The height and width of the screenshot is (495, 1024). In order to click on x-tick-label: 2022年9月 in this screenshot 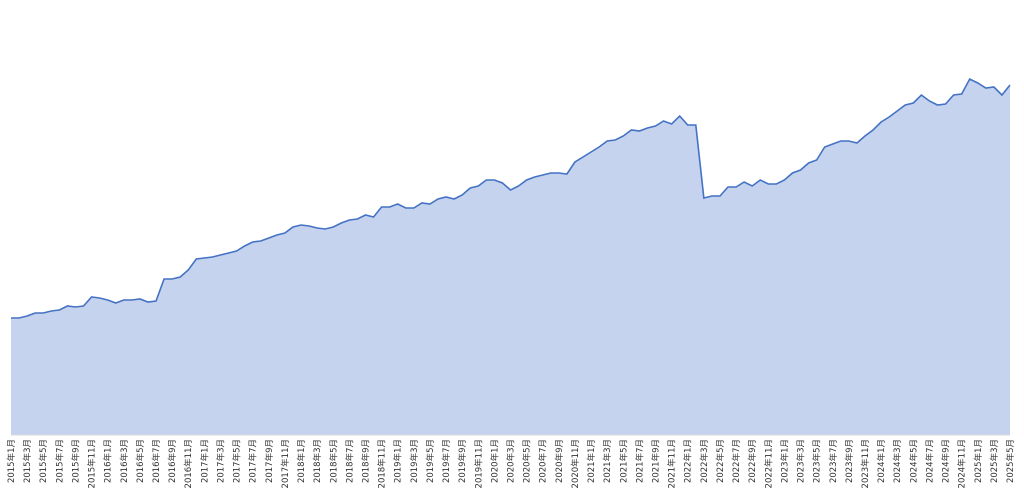, I will do `click(752, 461)`.